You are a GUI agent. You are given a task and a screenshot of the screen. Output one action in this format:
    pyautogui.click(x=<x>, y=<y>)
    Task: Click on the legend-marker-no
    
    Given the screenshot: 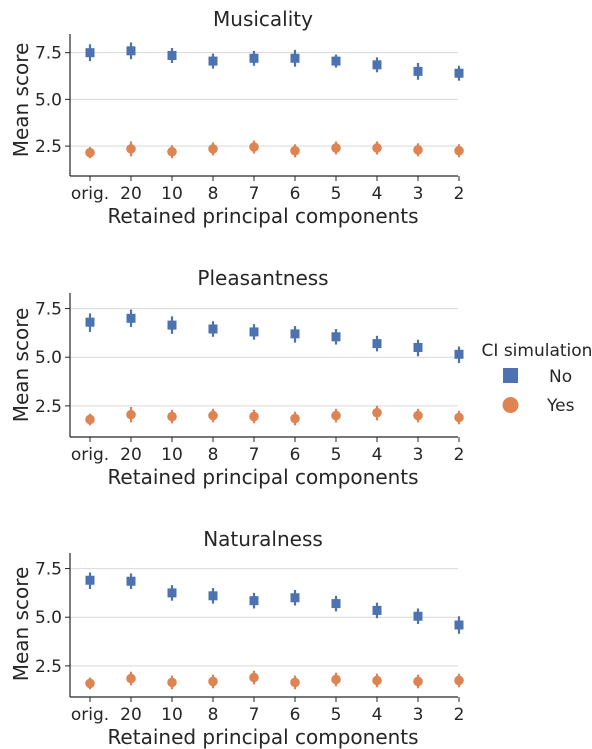 What is the action you would take?
    pyautogui.click(x=510, y=375)
    